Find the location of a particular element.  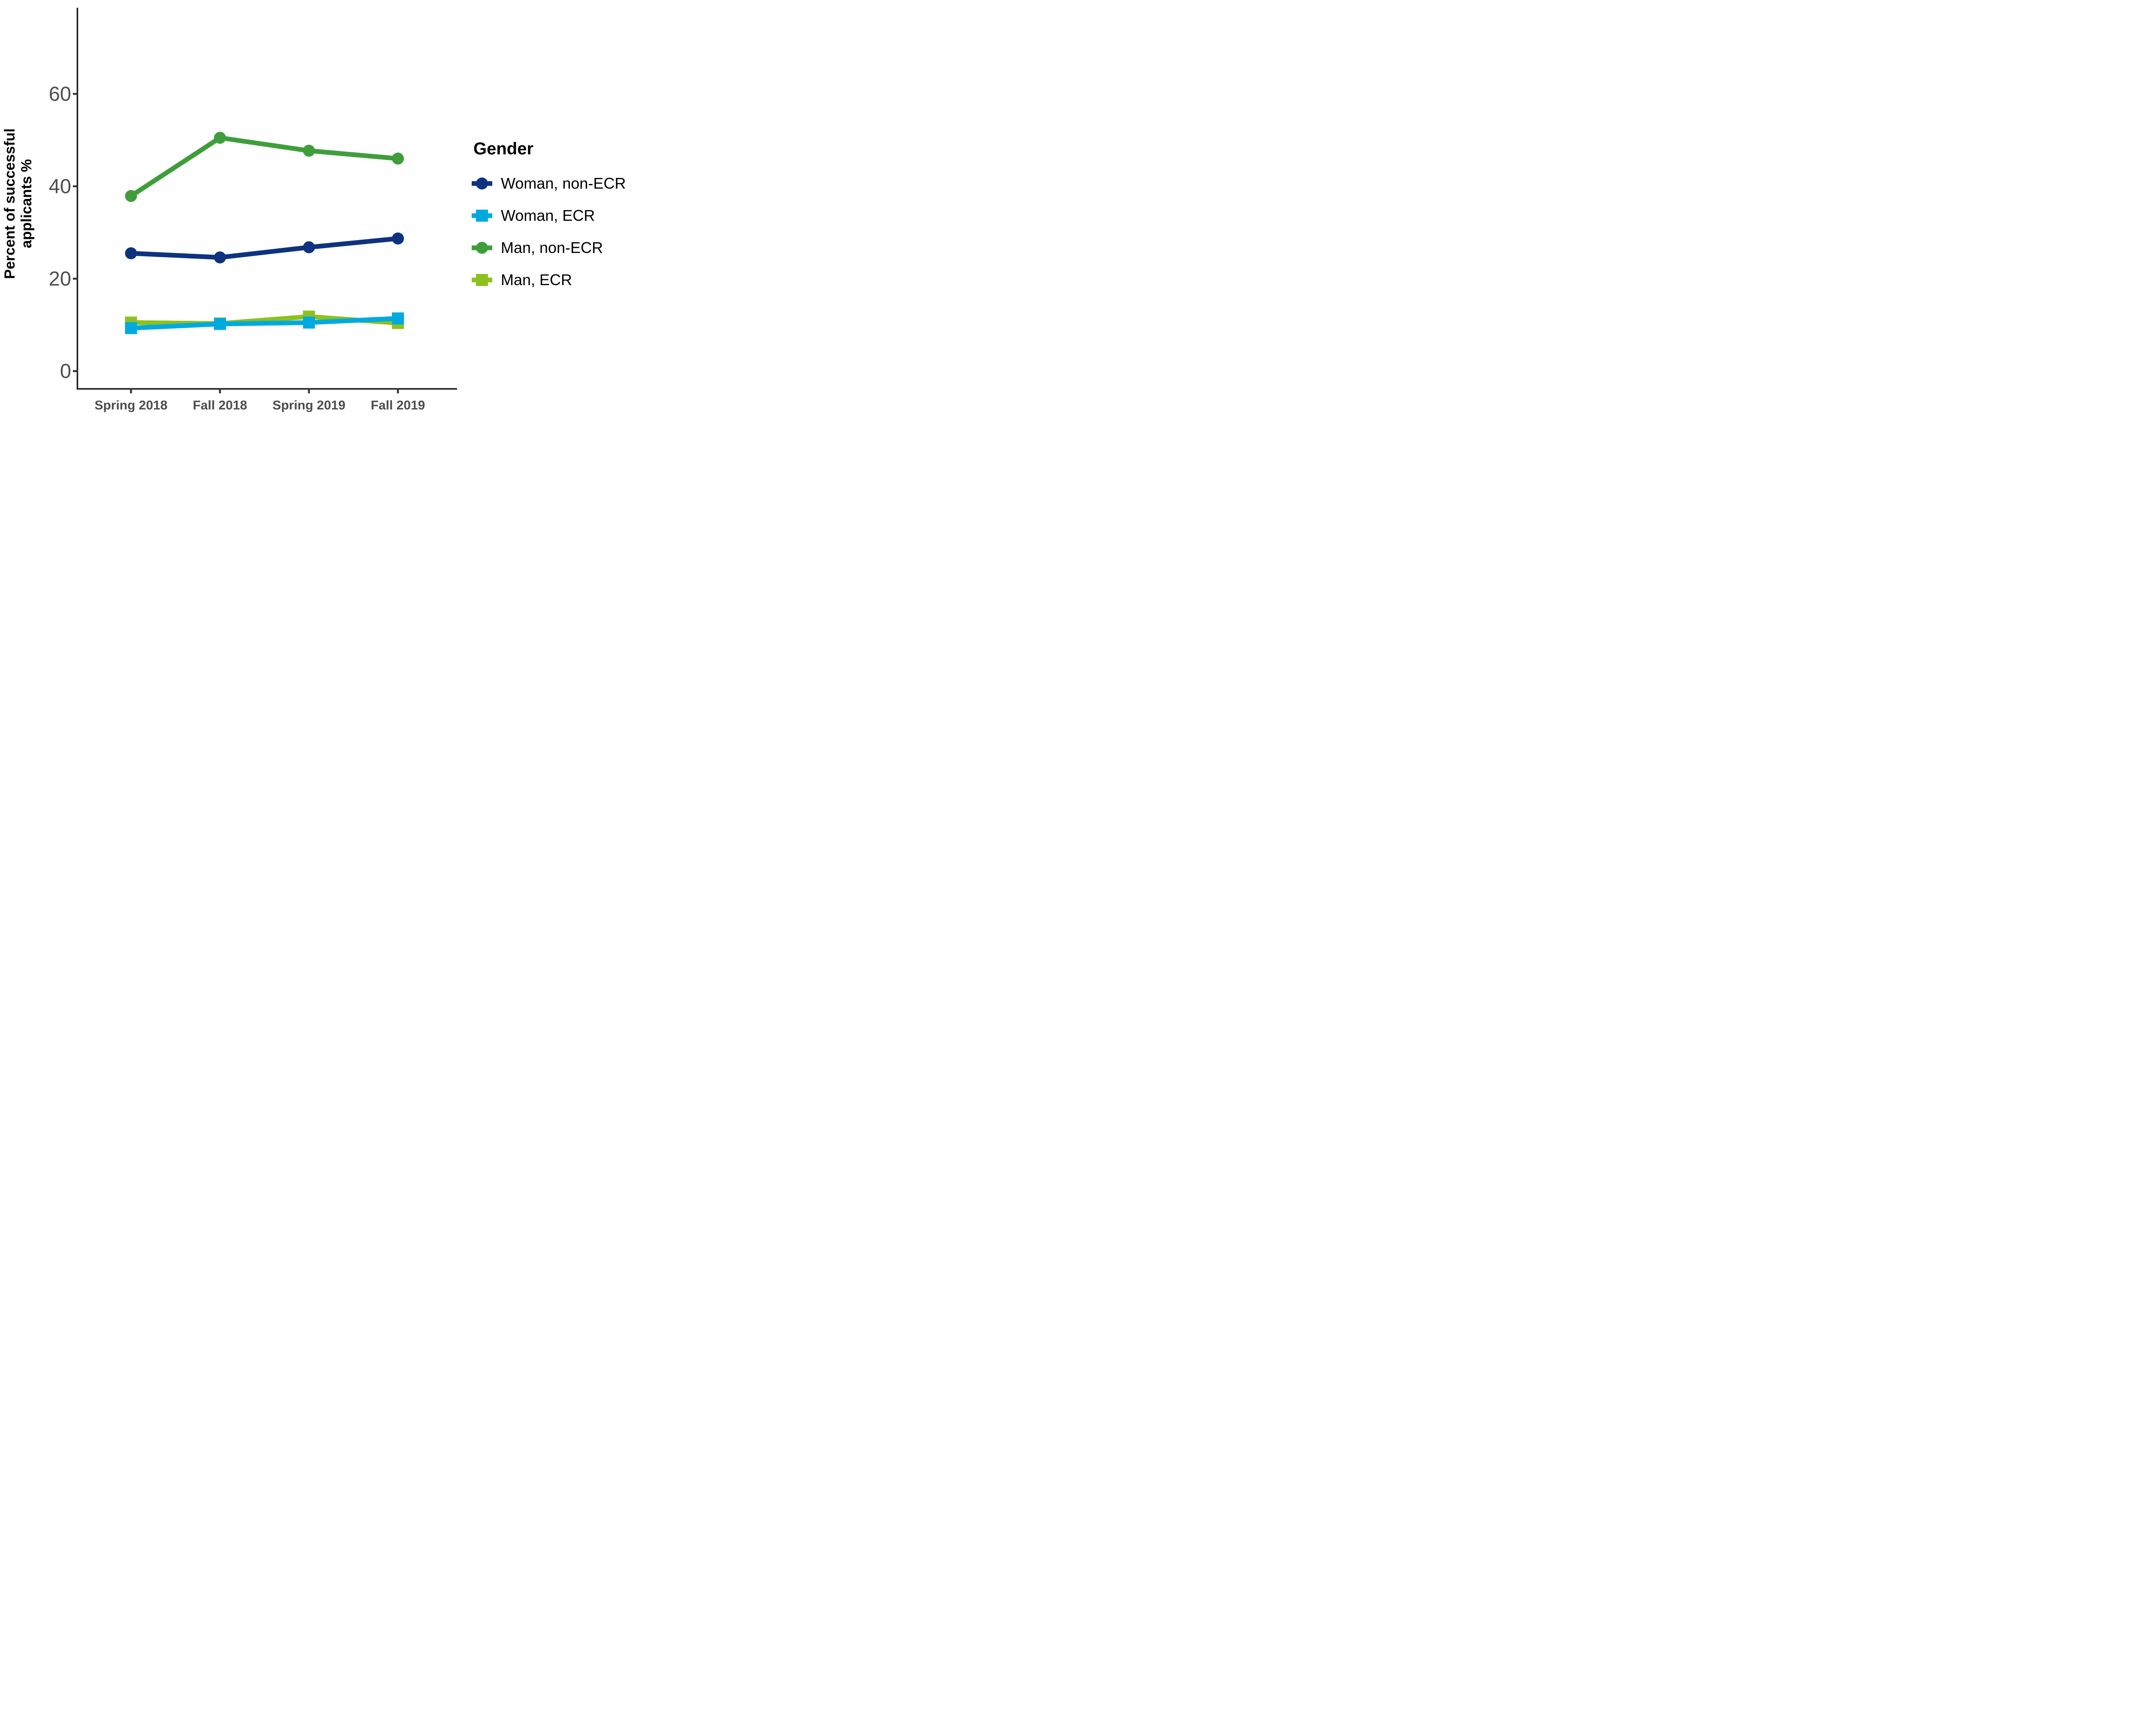

y-tick-label: 20 is located at coordinates (60, 278).